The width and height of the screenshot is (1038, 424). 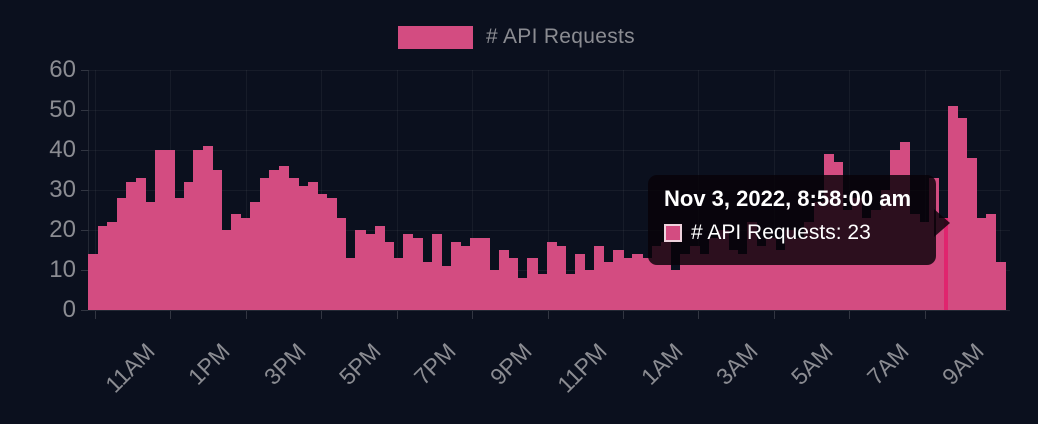 What do you see at coordinates (359, 364) in the screenshot?
I see `x-axis-label: 5PM` at bounding box center [359, 364].